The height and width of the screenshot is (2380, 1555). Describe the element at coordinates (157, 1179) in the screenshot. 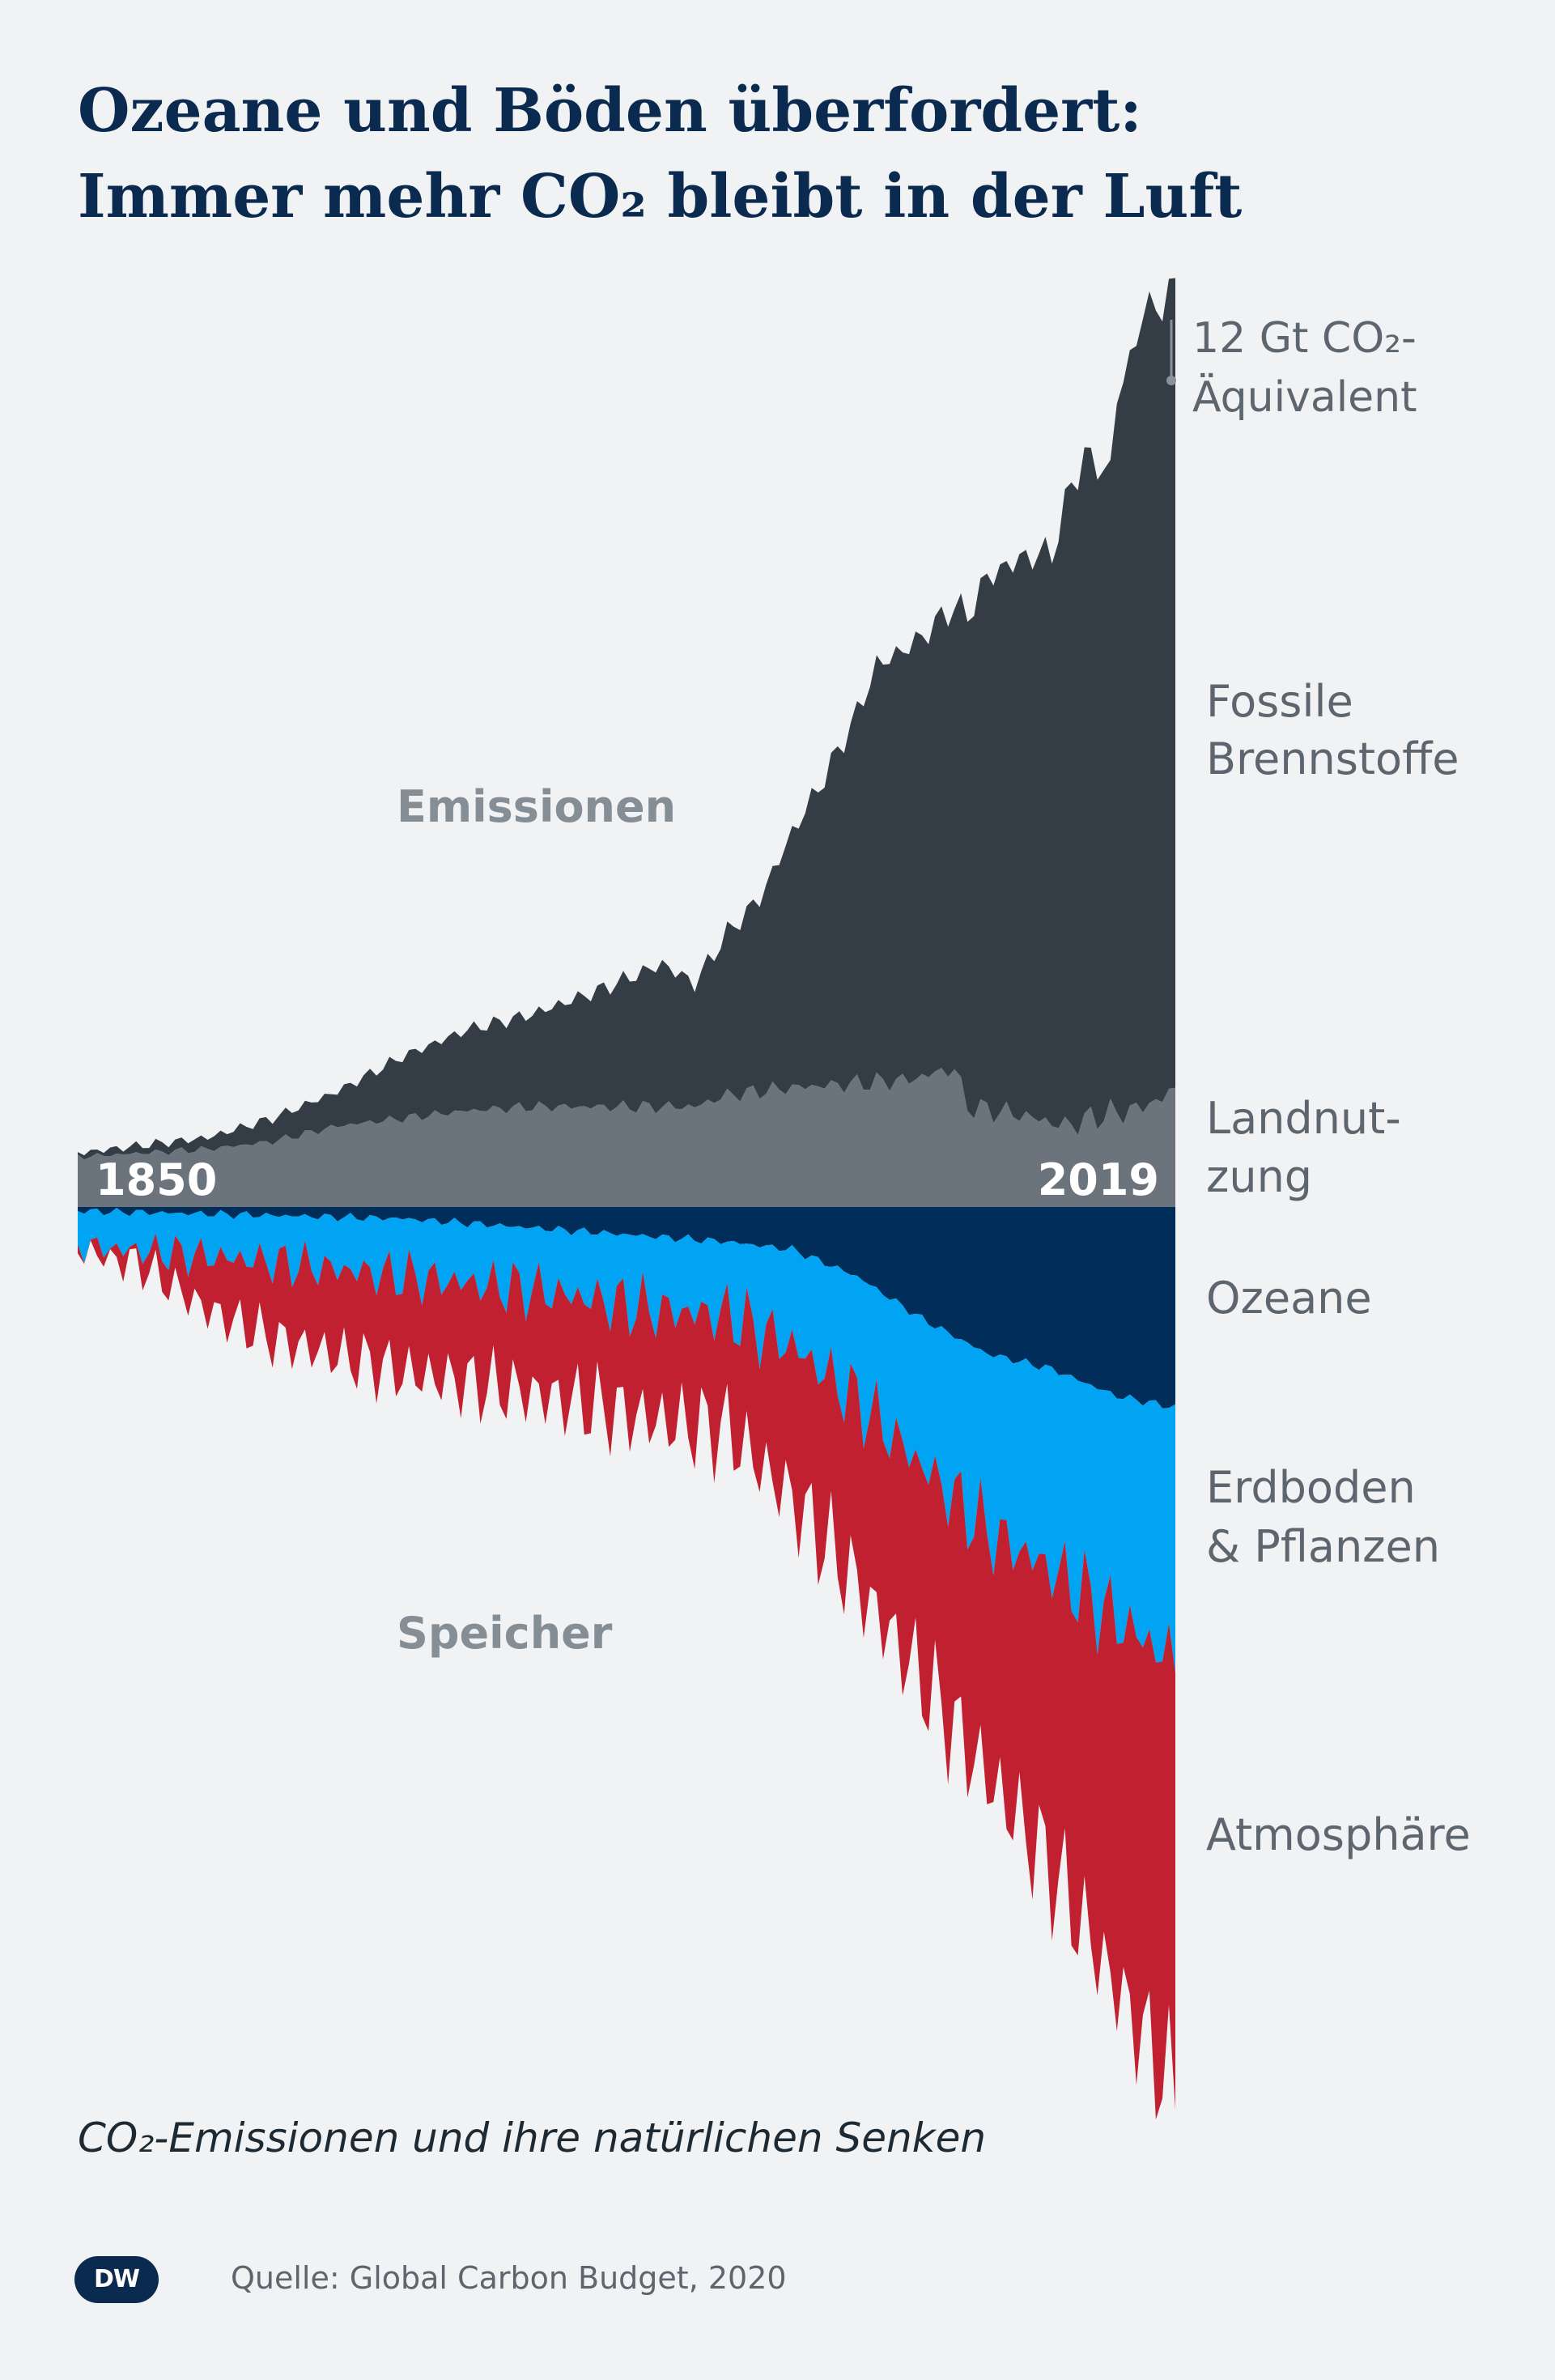

I see `x-tick-label-start: 1850` at that location.